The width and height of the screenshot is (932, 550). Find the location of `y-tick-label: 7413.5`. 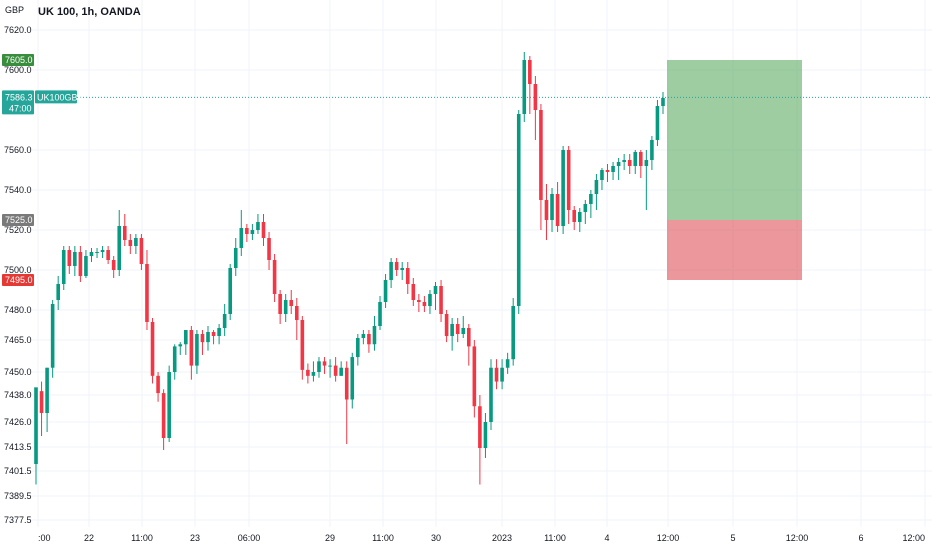

y-tick-label: 7413.5 is located at coordinates (18, 447).